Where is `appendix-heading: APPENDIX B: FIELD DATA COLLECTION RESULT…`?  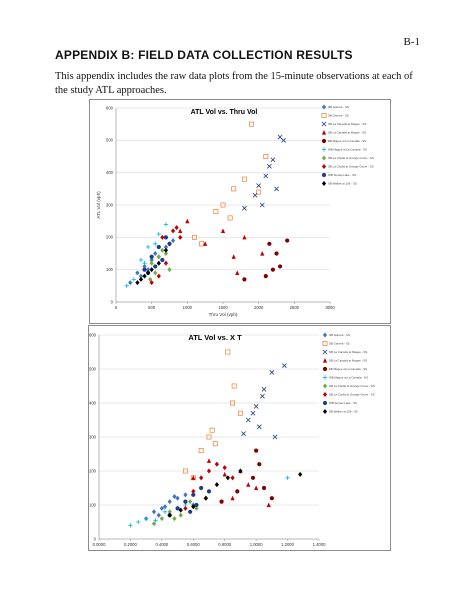
appendix-heading: APPENDIX B: FIELD DATA COLLECTION RESULT… is located at coordinates (204, 55).